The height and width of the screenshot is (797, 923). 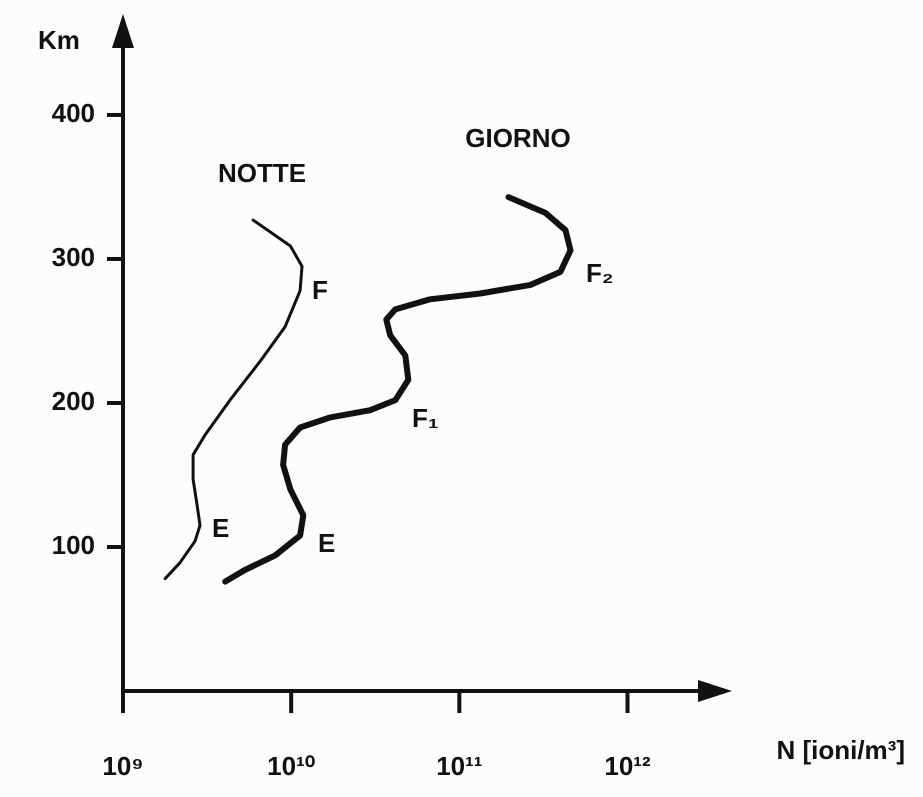 What do you see at coordinates (233, 399) in the screenshot?
I see `series-line` at bounding box center [233, 399].